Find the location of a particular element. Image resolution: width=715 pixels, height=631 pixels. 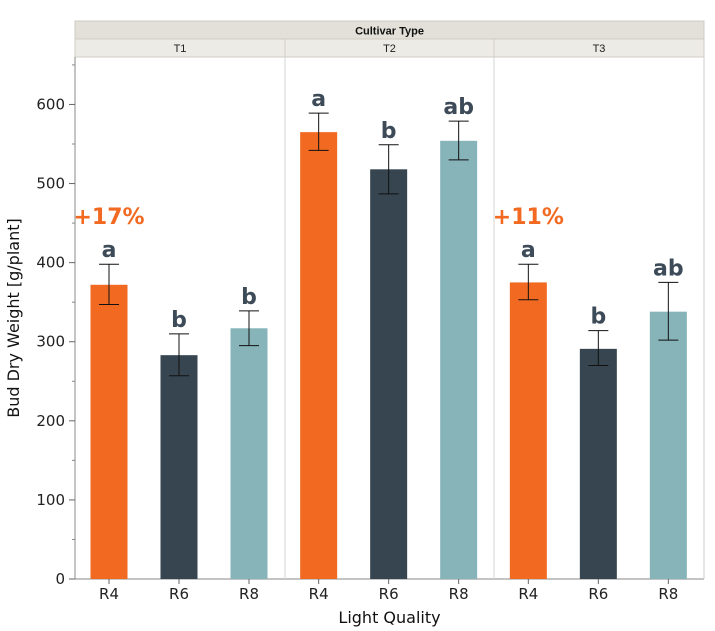

bar-T3-R8 is located at coordinates (668, 445).